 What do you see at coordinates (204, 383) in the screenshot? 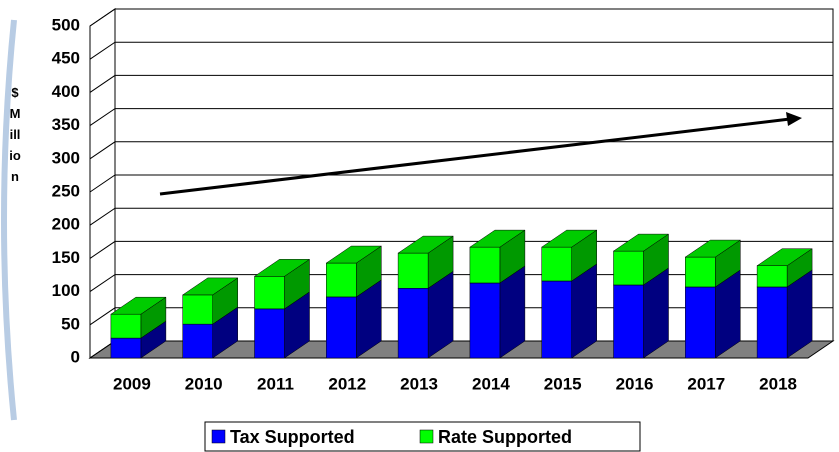
I see `x-tick-label: 2010` at bounding box center [204, 383].